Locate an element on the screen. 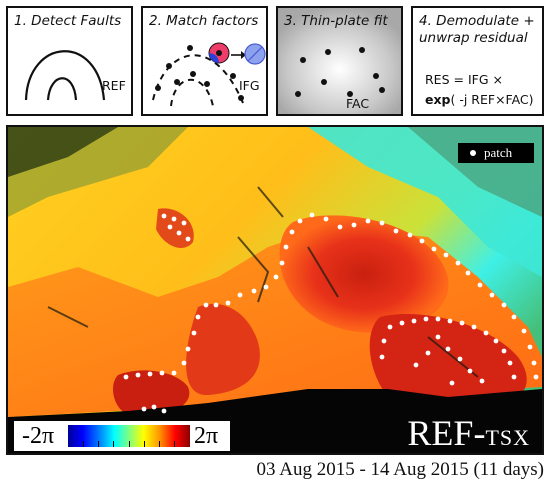 This screenshot has height=487, width=550. colorbar-max-label: 2π is located at coordinates (206, 436).